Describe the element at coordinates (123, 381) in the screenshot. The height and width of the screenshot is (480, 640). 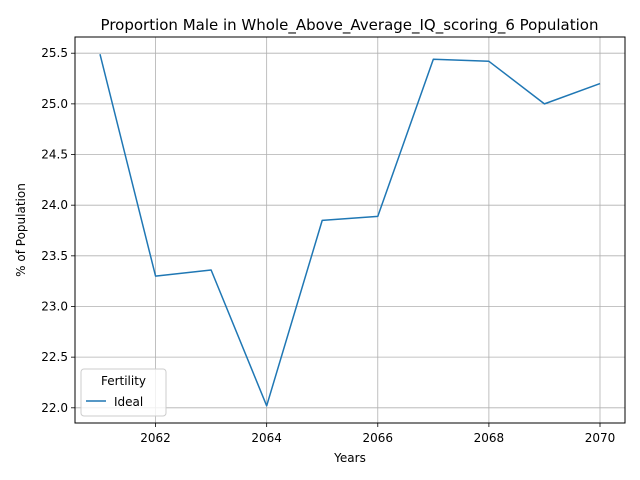
I see `legend-title: Fertility` at that location.